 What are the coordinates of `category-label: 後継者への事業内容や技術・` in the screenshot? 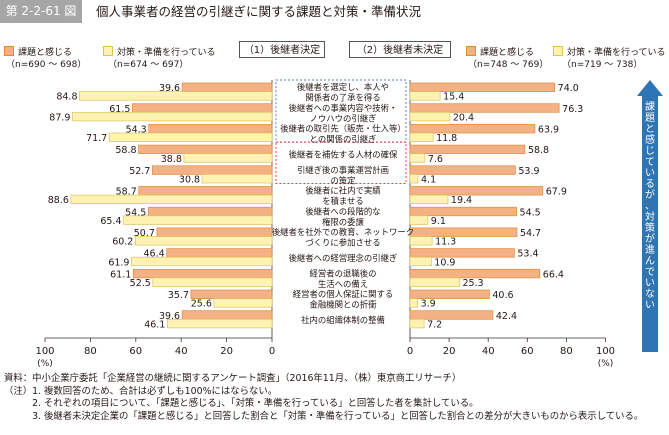 It's located at (343, 108).